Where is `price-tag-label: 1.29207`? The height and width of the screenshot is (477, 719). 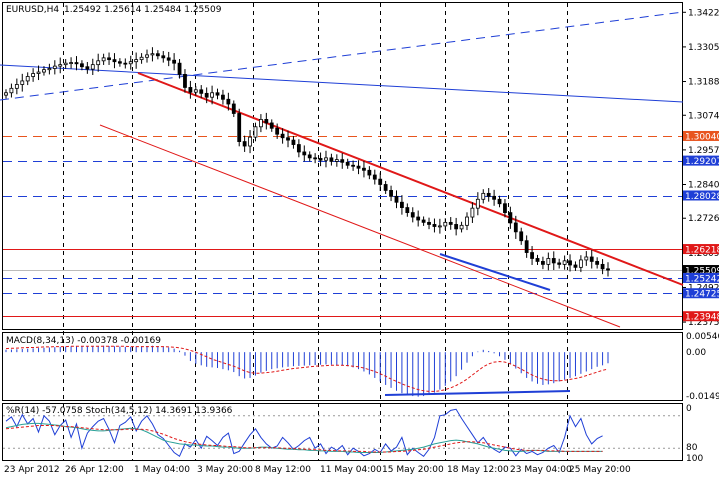 price-tag-label: 1.29207 is located at coordinates (702, 162).